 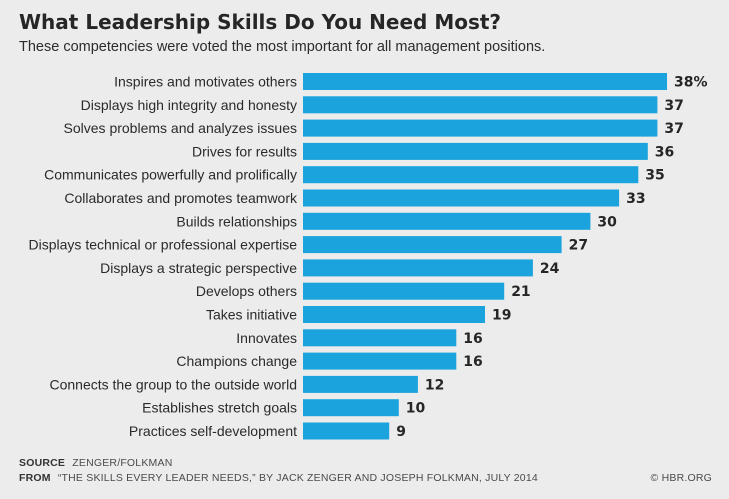 What do you see at coordinates (236, 361) in the screenshot?
I see `category-label: Champions change` at bounding box center [236, 361].